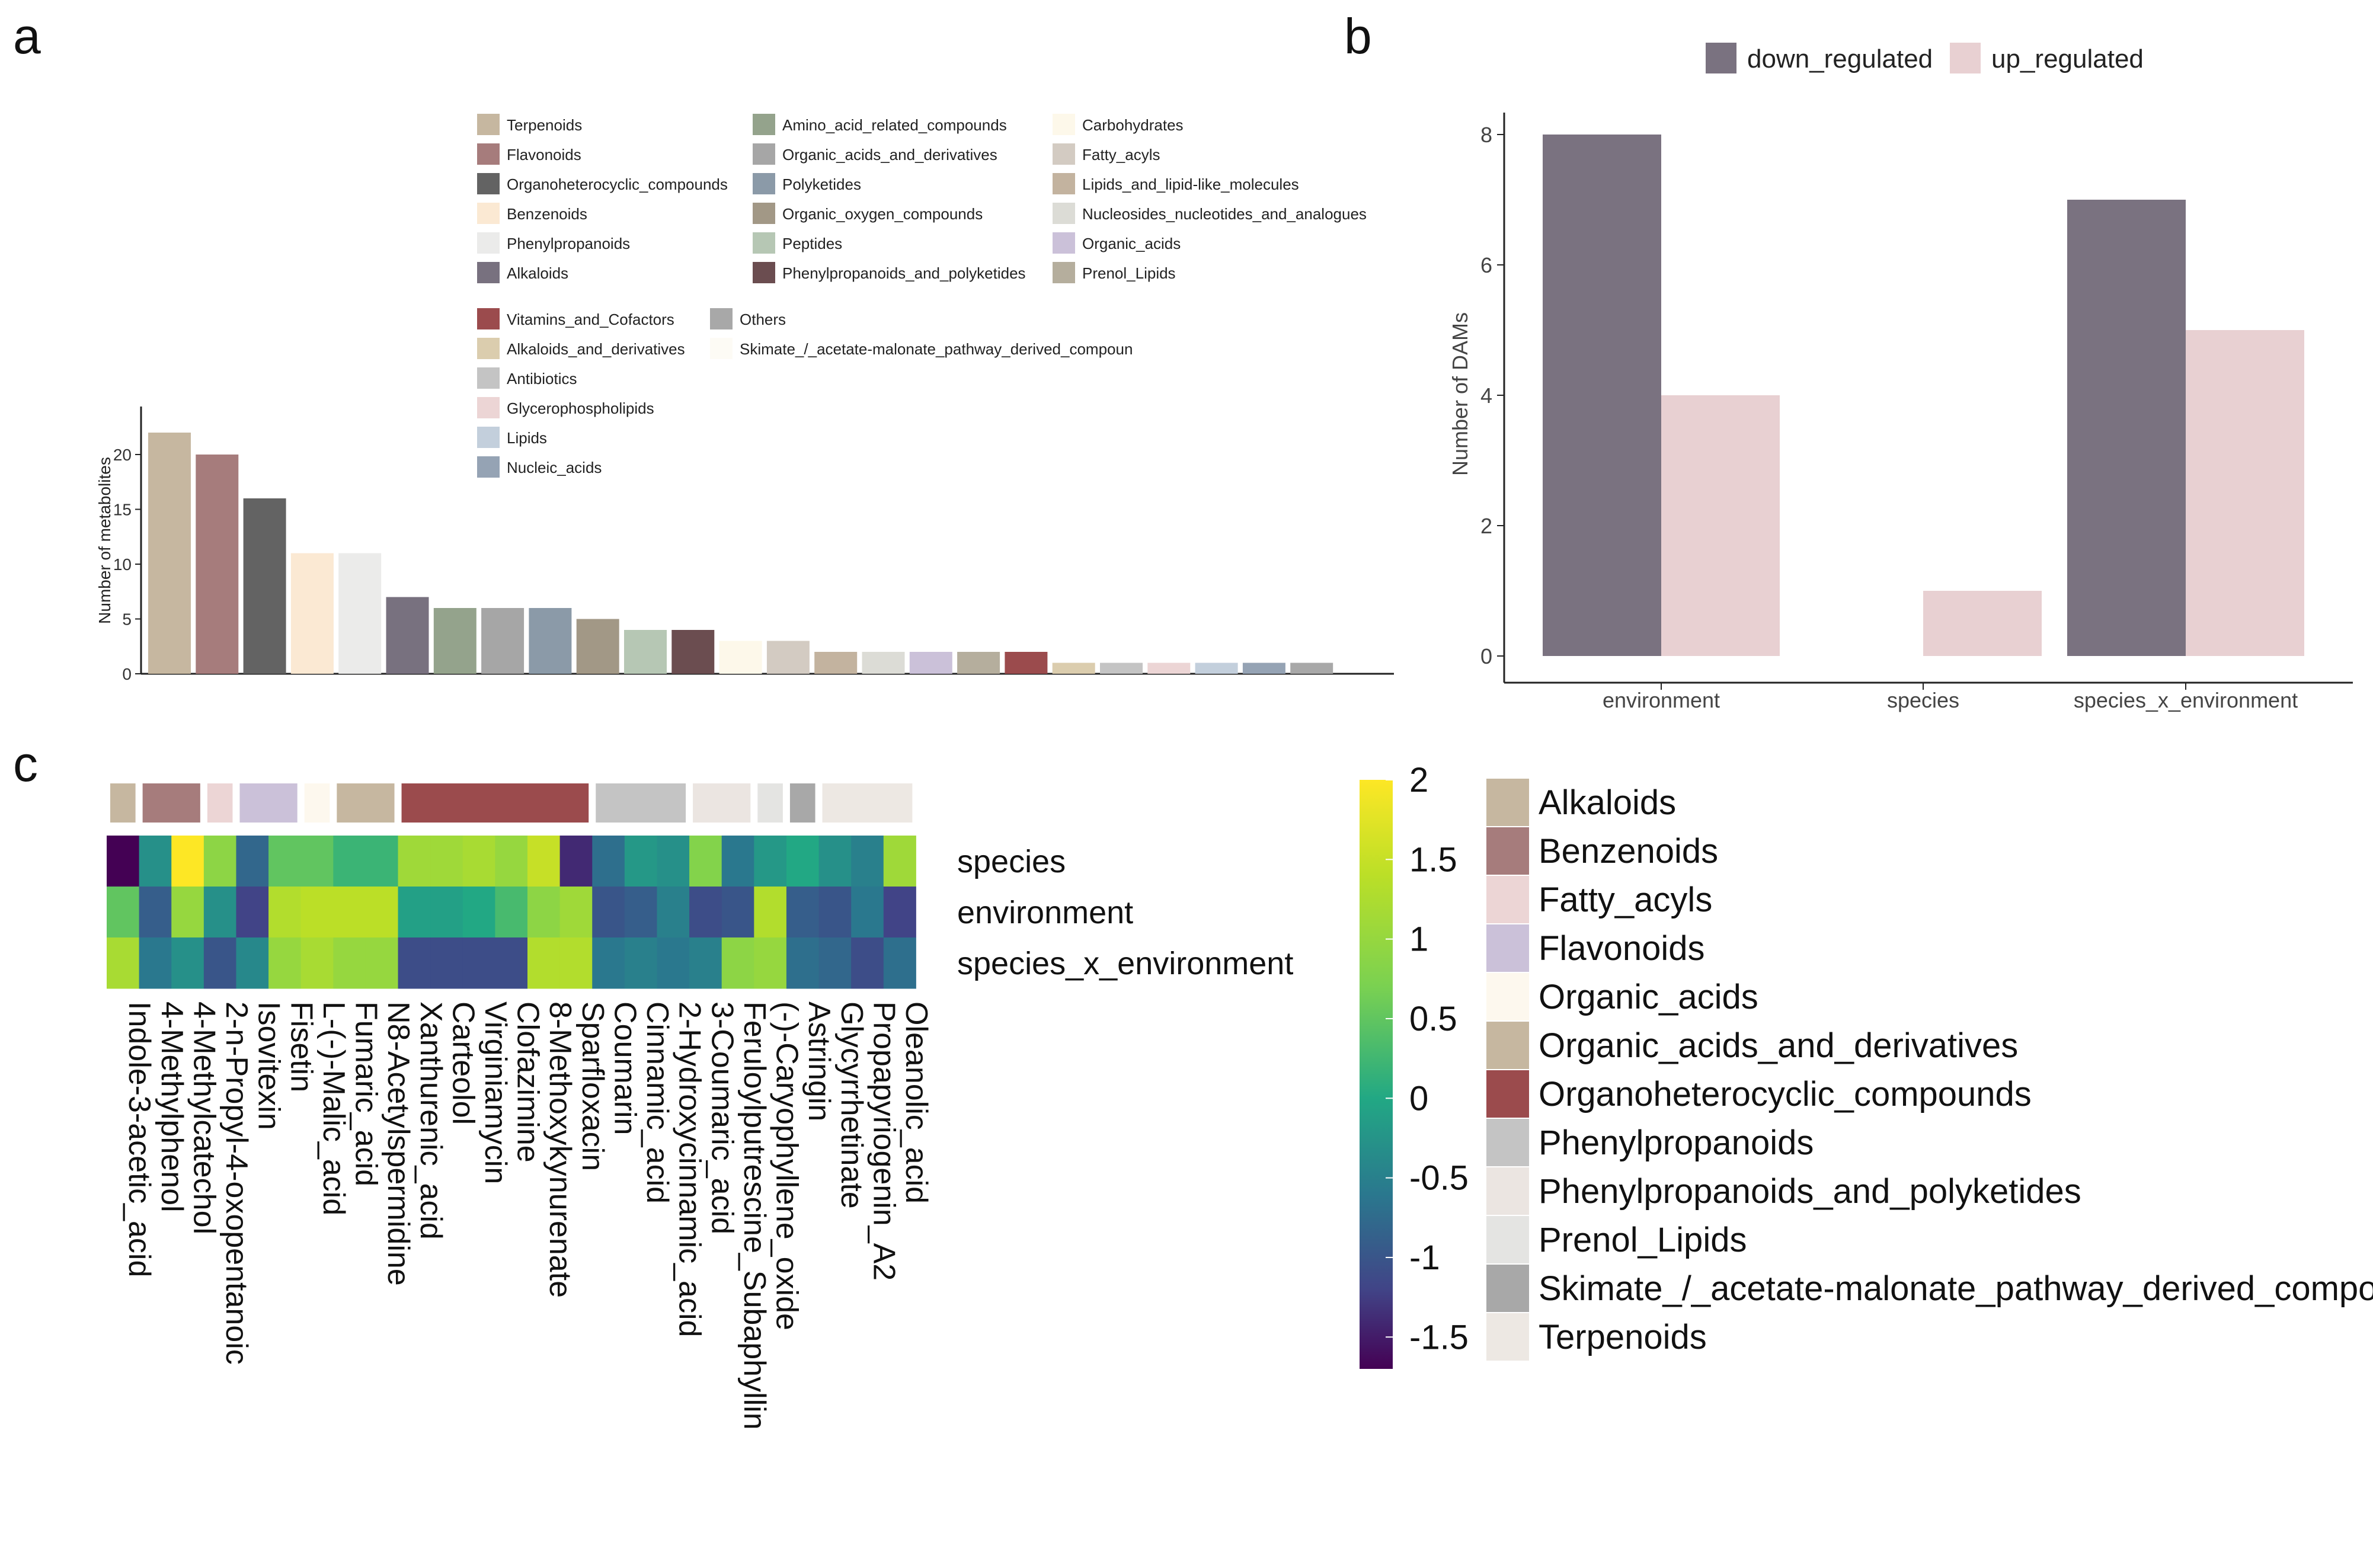 Image resolution: width=2373 pixels, height=1568 pixels. Describe the element at coordinates (1840, 58) in the screenshot. I see `panel-b-legend-label: down_regulated` at that location.